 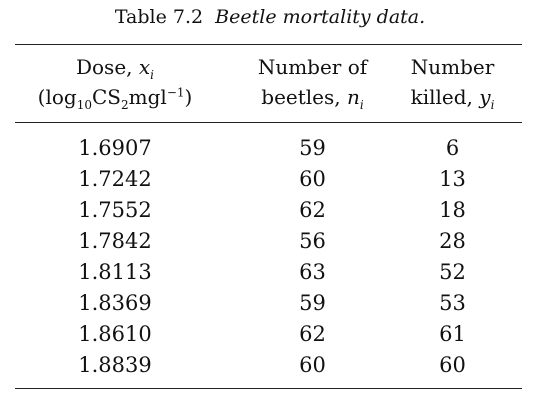 What do you see at coordinates (452, 82) in the screenshot?
I see `header-killed: Number killed, yi` at bounding box center [452, 82].